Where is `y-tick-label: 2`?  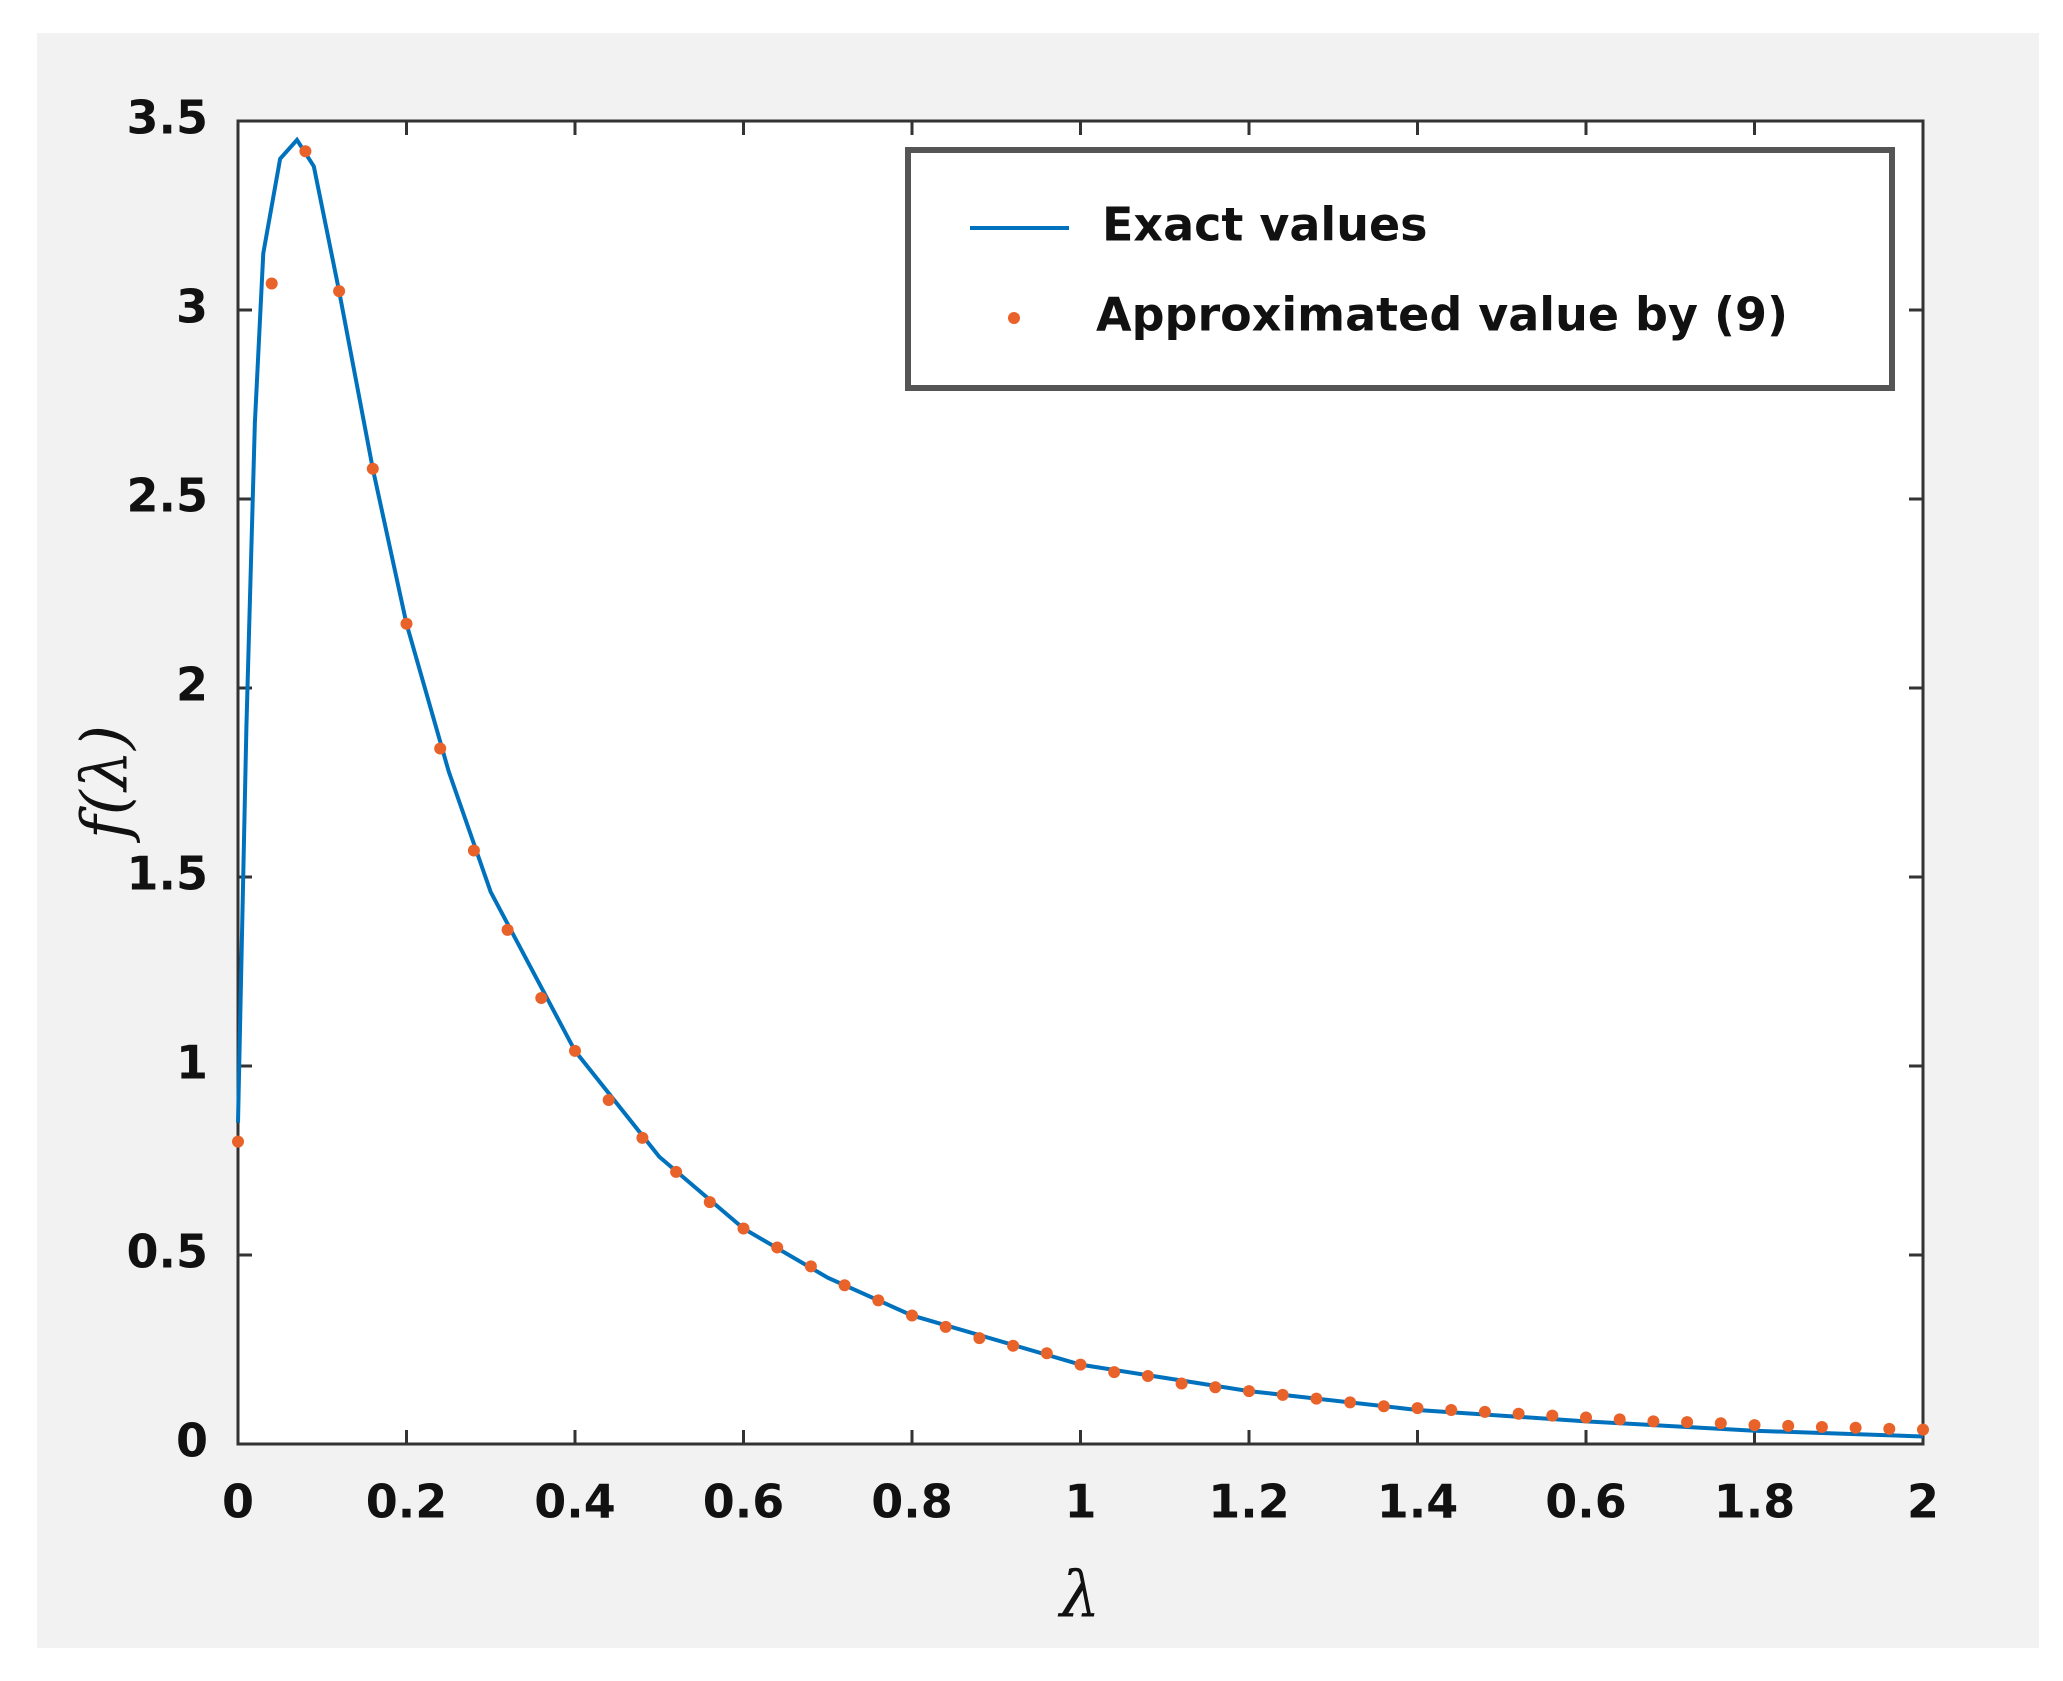
y-tick-label: 2 is located at coordinates (192, 685).